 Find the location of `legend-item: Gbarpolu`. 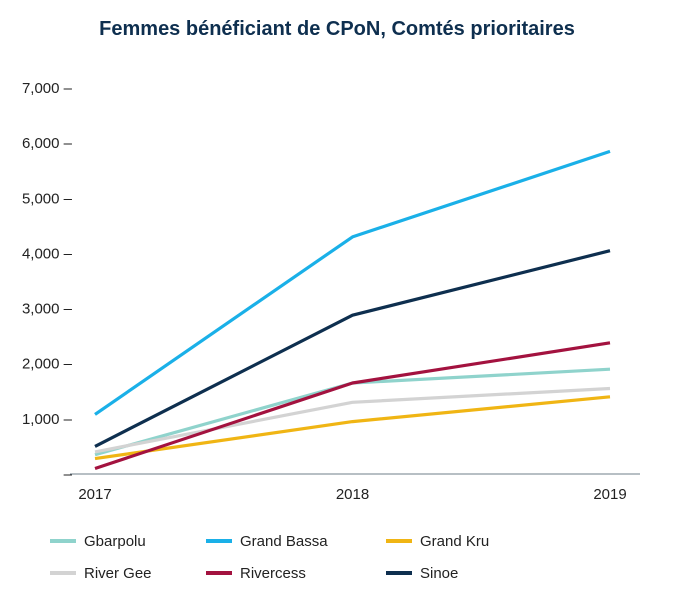

legend-item: Gbarpolu is located at coordinates (98, 541).